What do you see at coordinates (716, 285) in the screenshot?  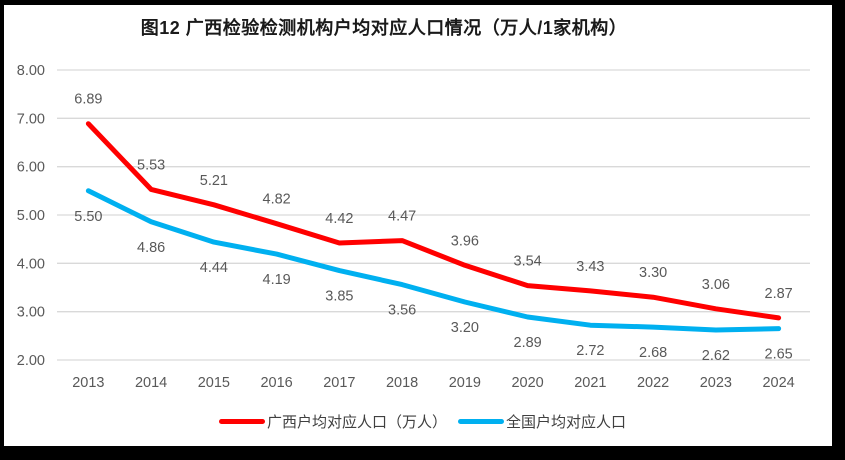 I see `data-label: 3.06` at bounding box center [716, 285].